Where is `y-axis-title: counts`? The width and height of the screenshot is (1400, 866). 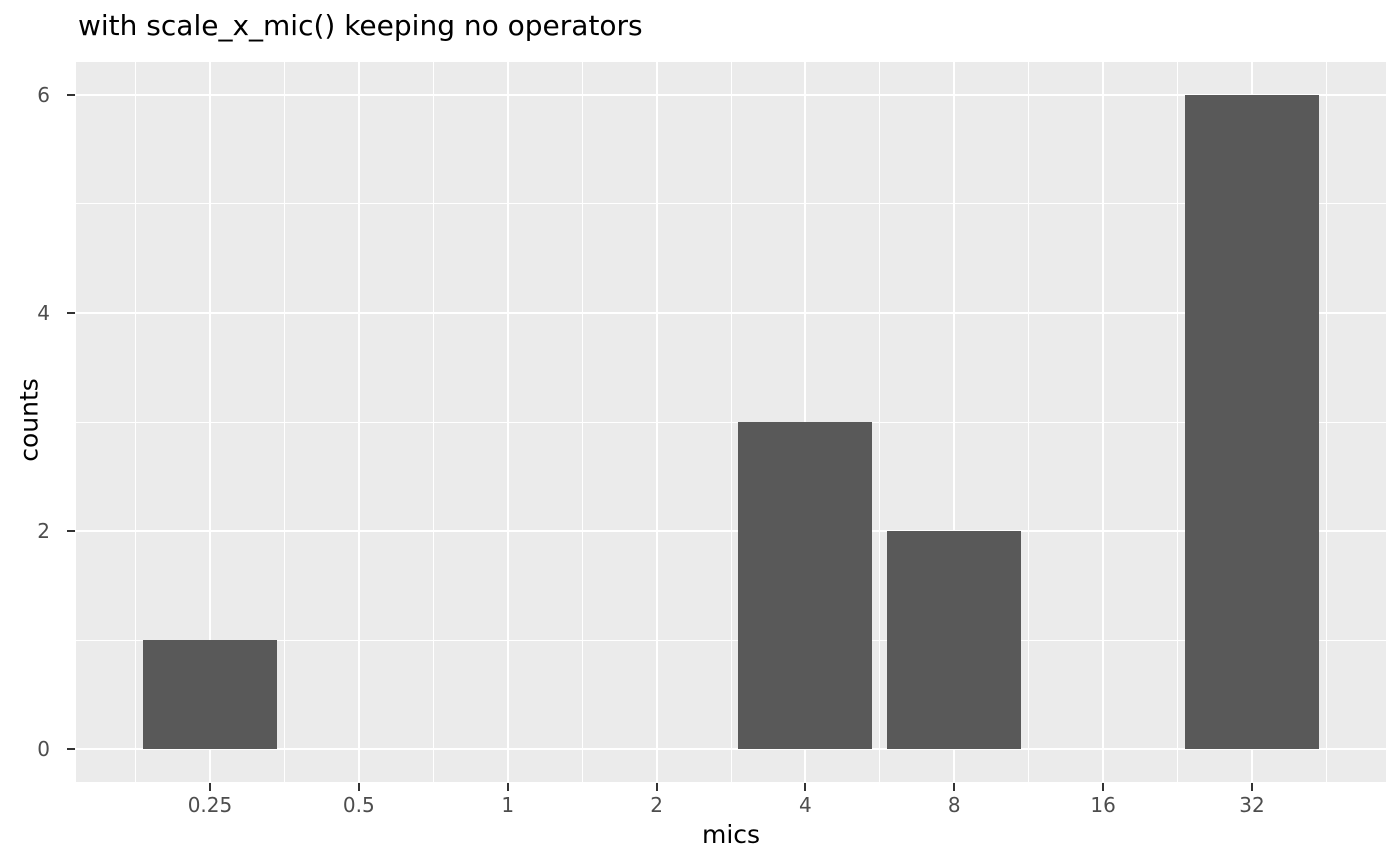
y-axis-title: counts is located at coordinates (29, 420).